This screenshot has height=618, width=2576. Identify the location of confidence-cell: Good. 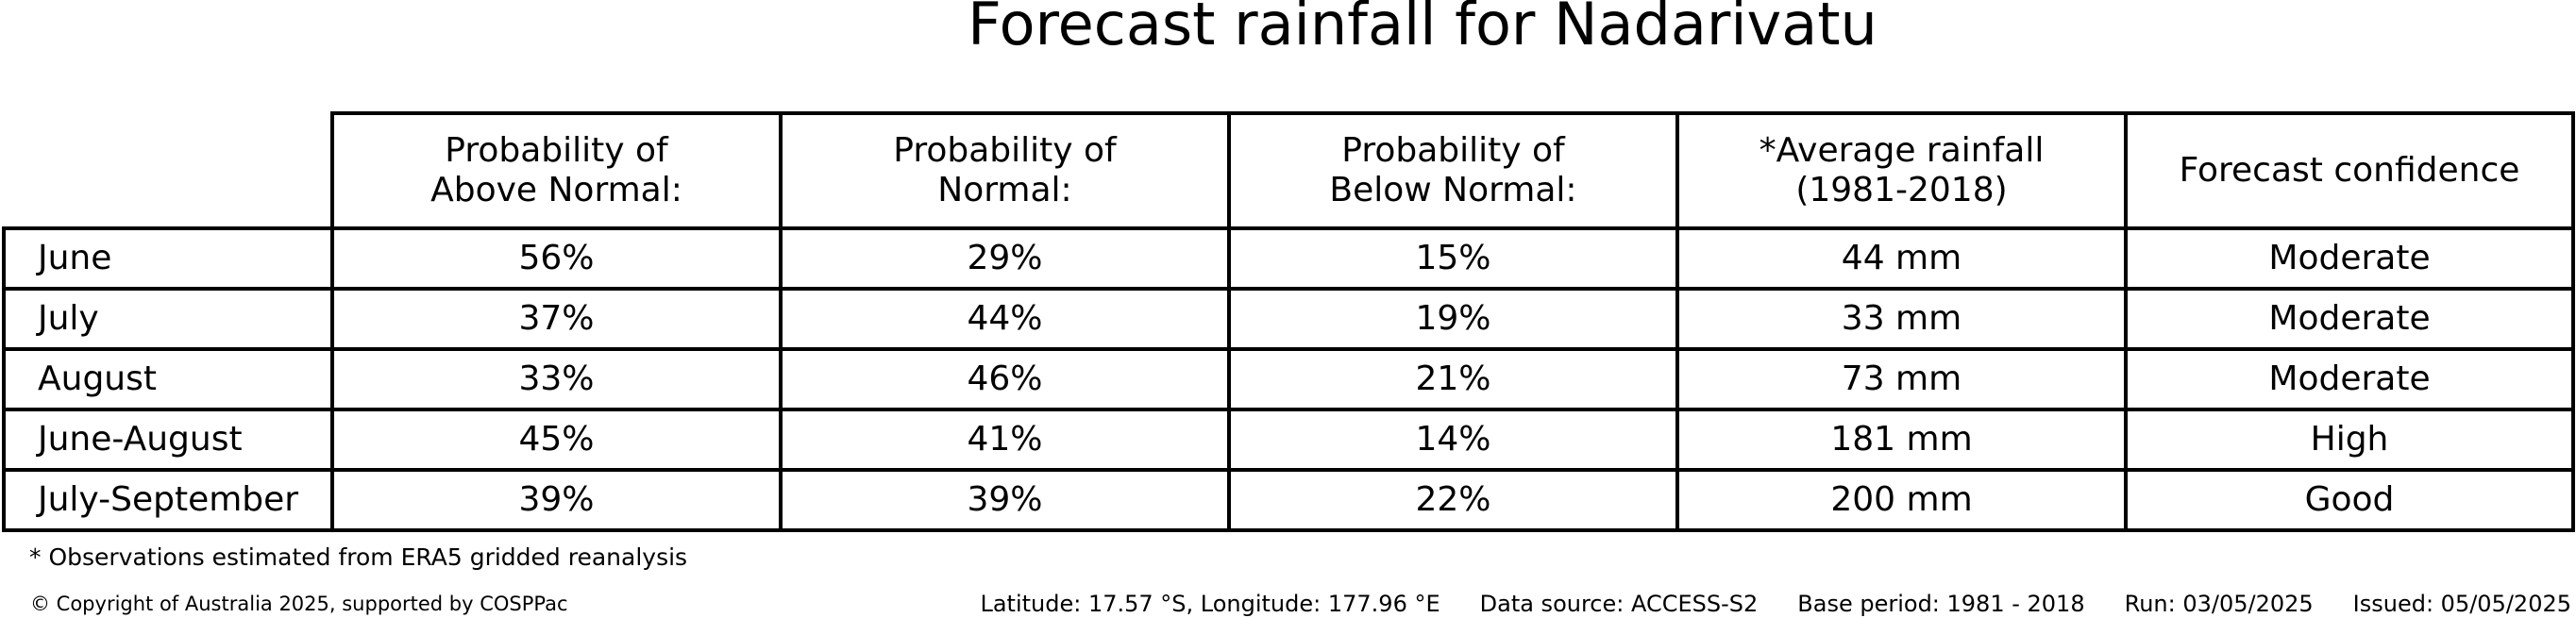
(2349, 500).